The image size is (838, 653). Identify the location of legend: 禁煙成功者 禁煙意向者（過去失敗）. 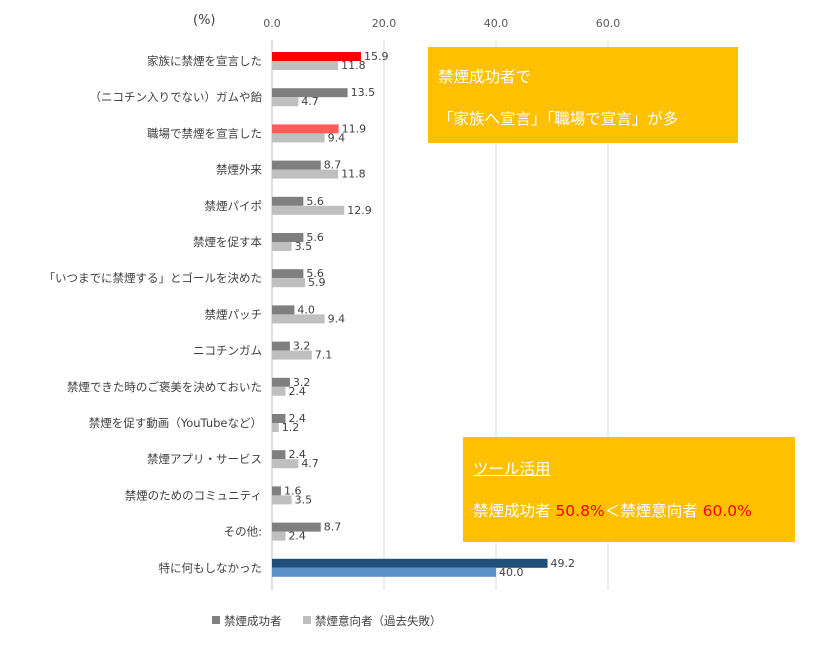
(327, 621).